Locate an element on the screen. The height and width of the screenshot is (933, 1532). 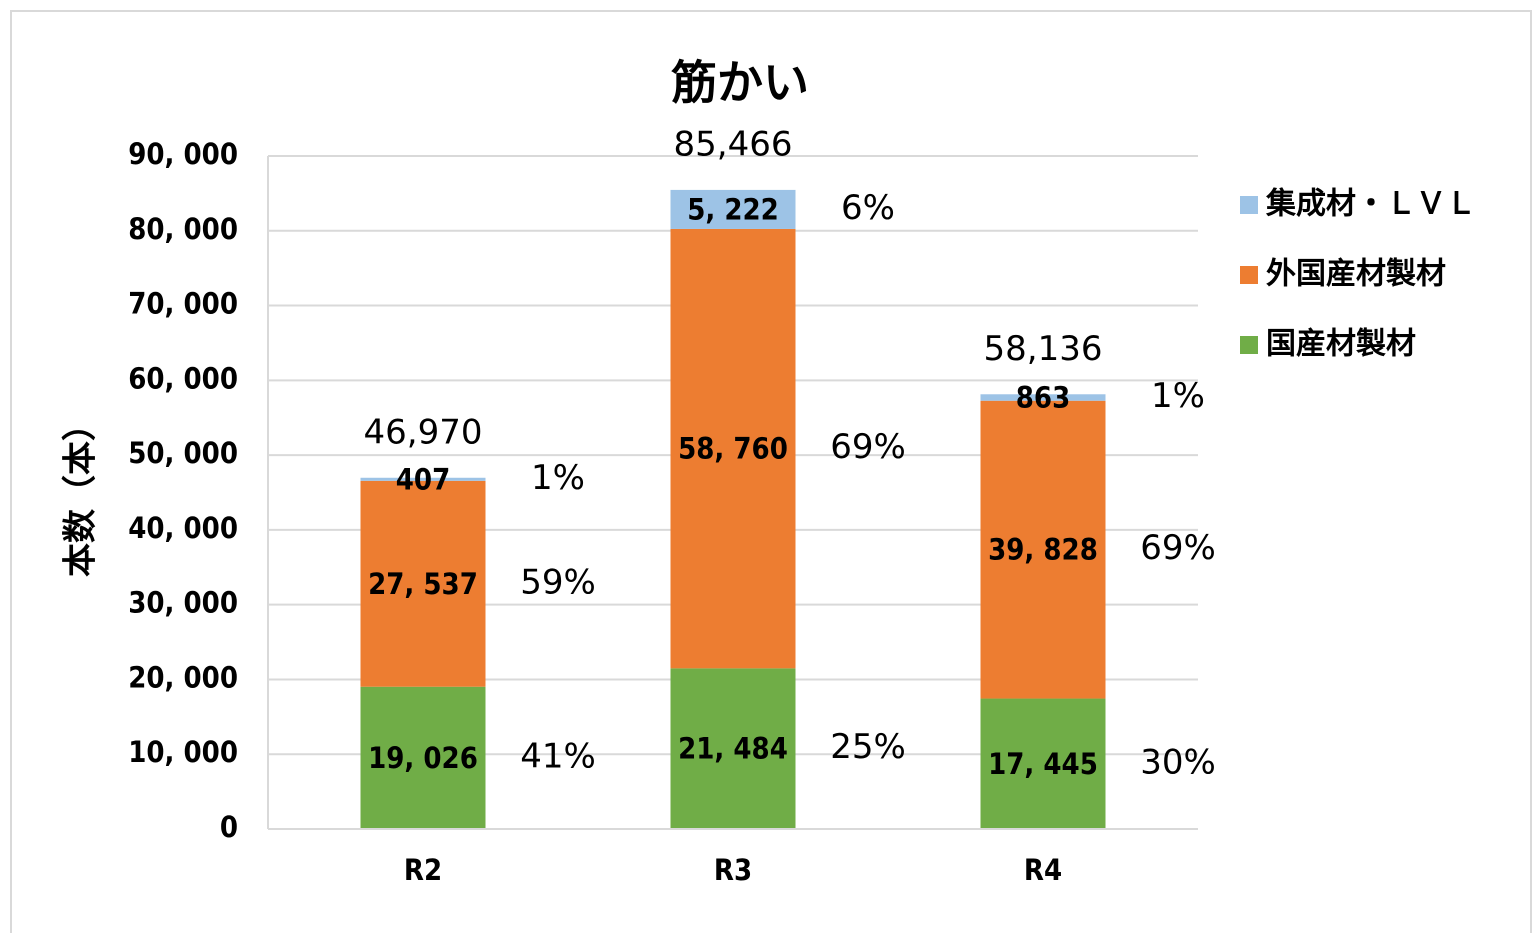
share-label: 6% is located at coordinates (868, 208).